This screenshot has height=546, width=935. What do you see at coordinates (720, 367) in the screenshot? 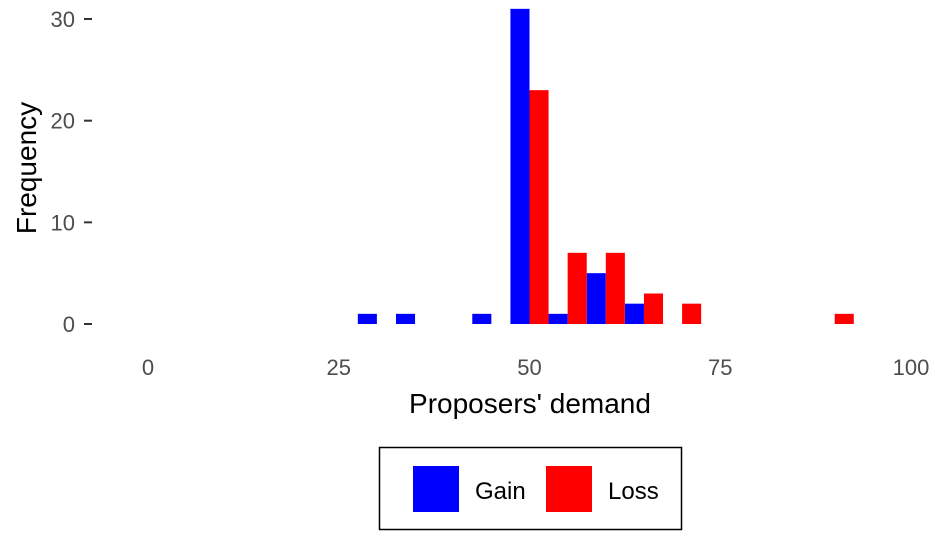
I see `x-tick-label-75: 75` at bounding box center [720, 367].